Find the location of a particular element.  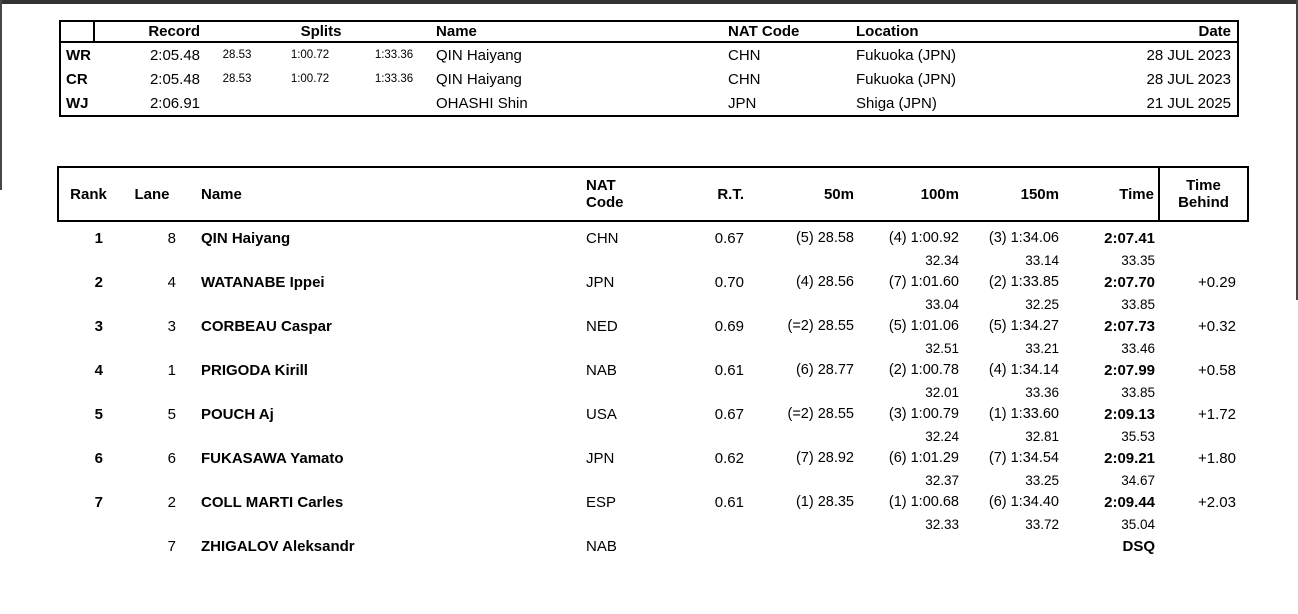

time-column-header: Time is located at coordinates (1111, 194).